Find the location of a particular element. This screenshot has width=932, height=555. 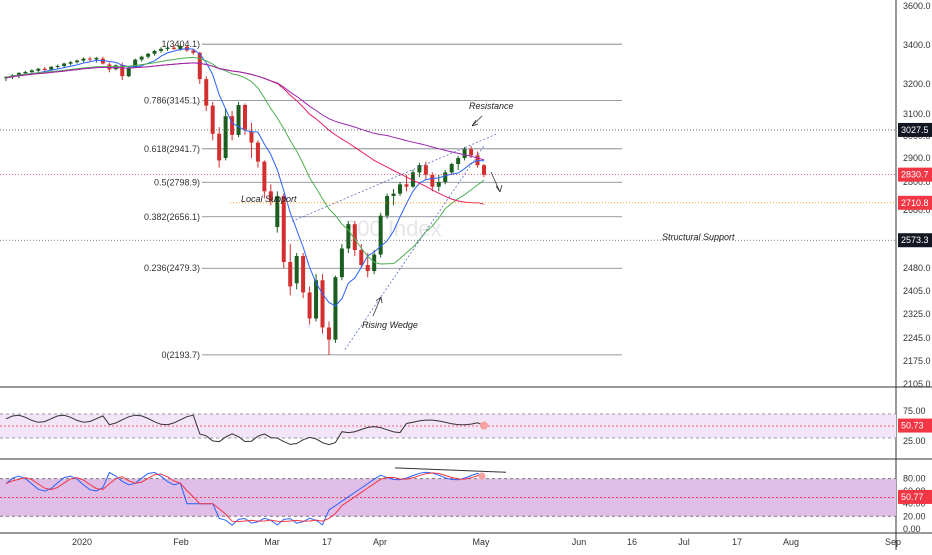

time-tick-label: Apr is located at coordinates (380, 542).